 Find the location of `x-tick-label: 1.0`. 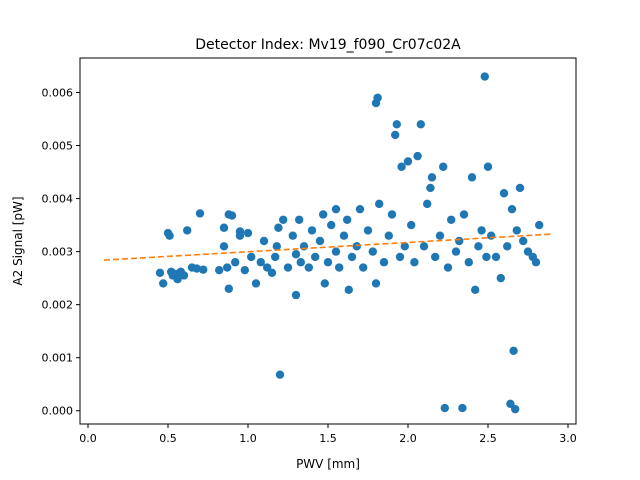

x-tick-label: 1.0 is located at coordinates (248, 438).